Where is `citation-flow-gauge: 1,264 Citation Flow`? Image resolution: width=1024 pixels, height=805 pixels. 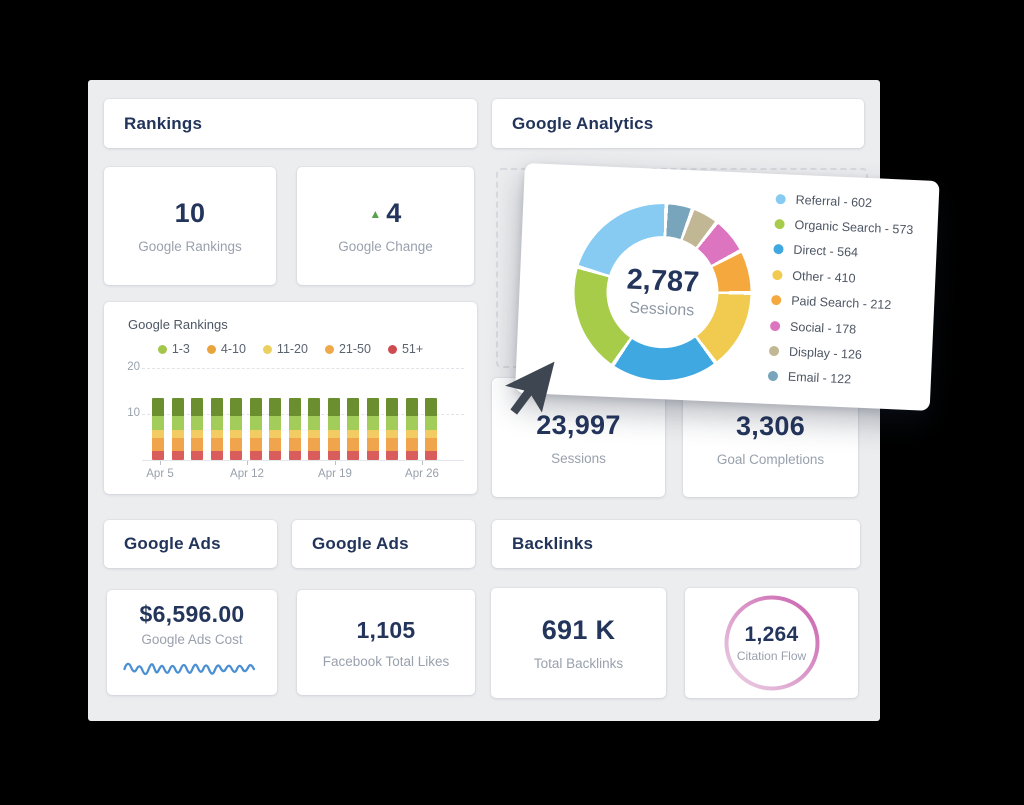 citation-flow-gauge: 1,264 Citation Flow is located at coordinates (772, 643).